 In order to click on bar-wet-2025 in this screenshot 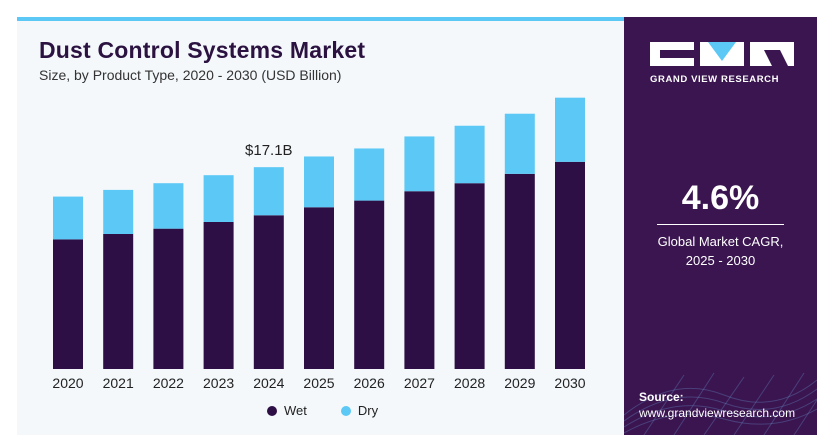, I will do `click(319, 288)`.